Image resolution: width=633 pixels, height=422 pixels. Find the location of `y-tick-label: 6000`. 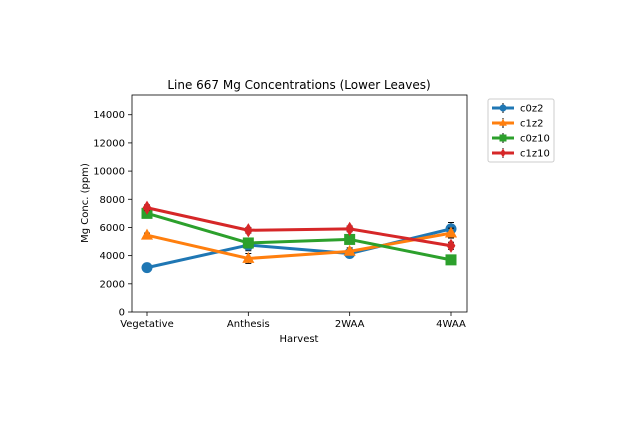

y-tick-label: 6000 is located at coordinates (112, 228).